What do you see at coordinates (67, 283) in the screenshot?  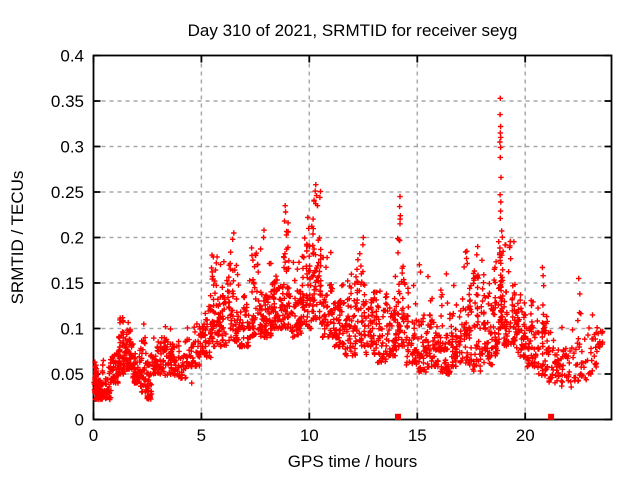 I see `y-tick-label: 0.15` at bounding box center [67, 283].